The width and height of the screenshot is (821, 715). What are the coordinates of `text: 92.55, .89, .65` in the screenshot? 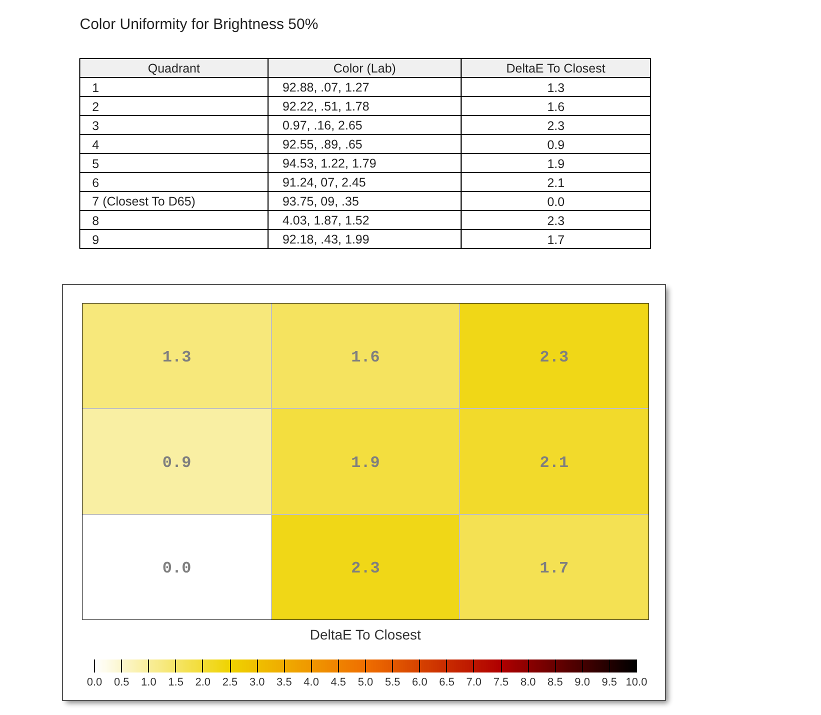 It's located at (322, 145).